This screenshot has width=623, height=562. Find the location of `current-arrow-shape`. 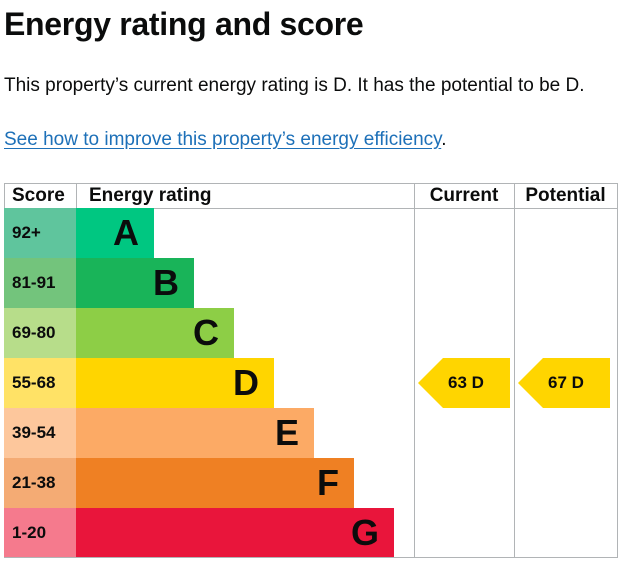

current-arrow-shape is located at coordinates (464, 383).